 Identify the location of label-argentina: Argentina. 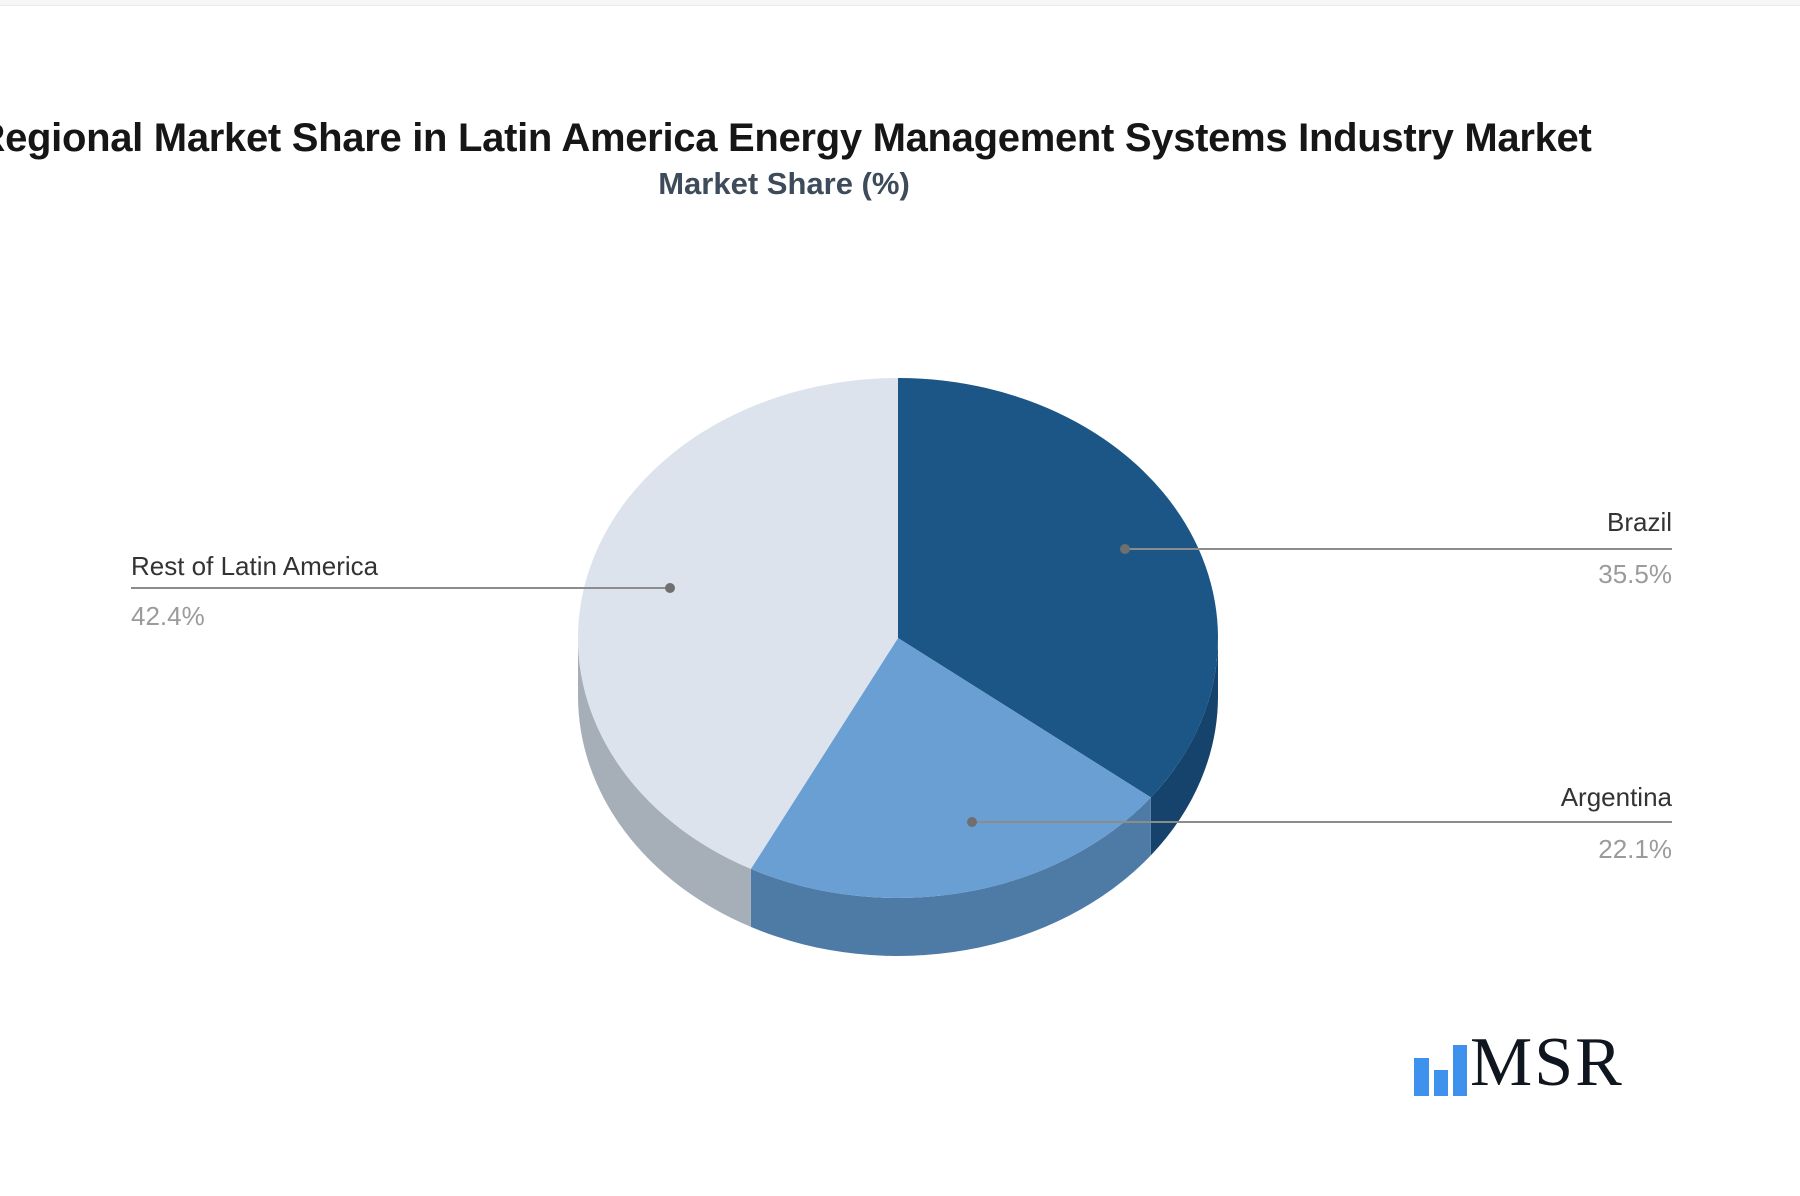
(1616, 797).